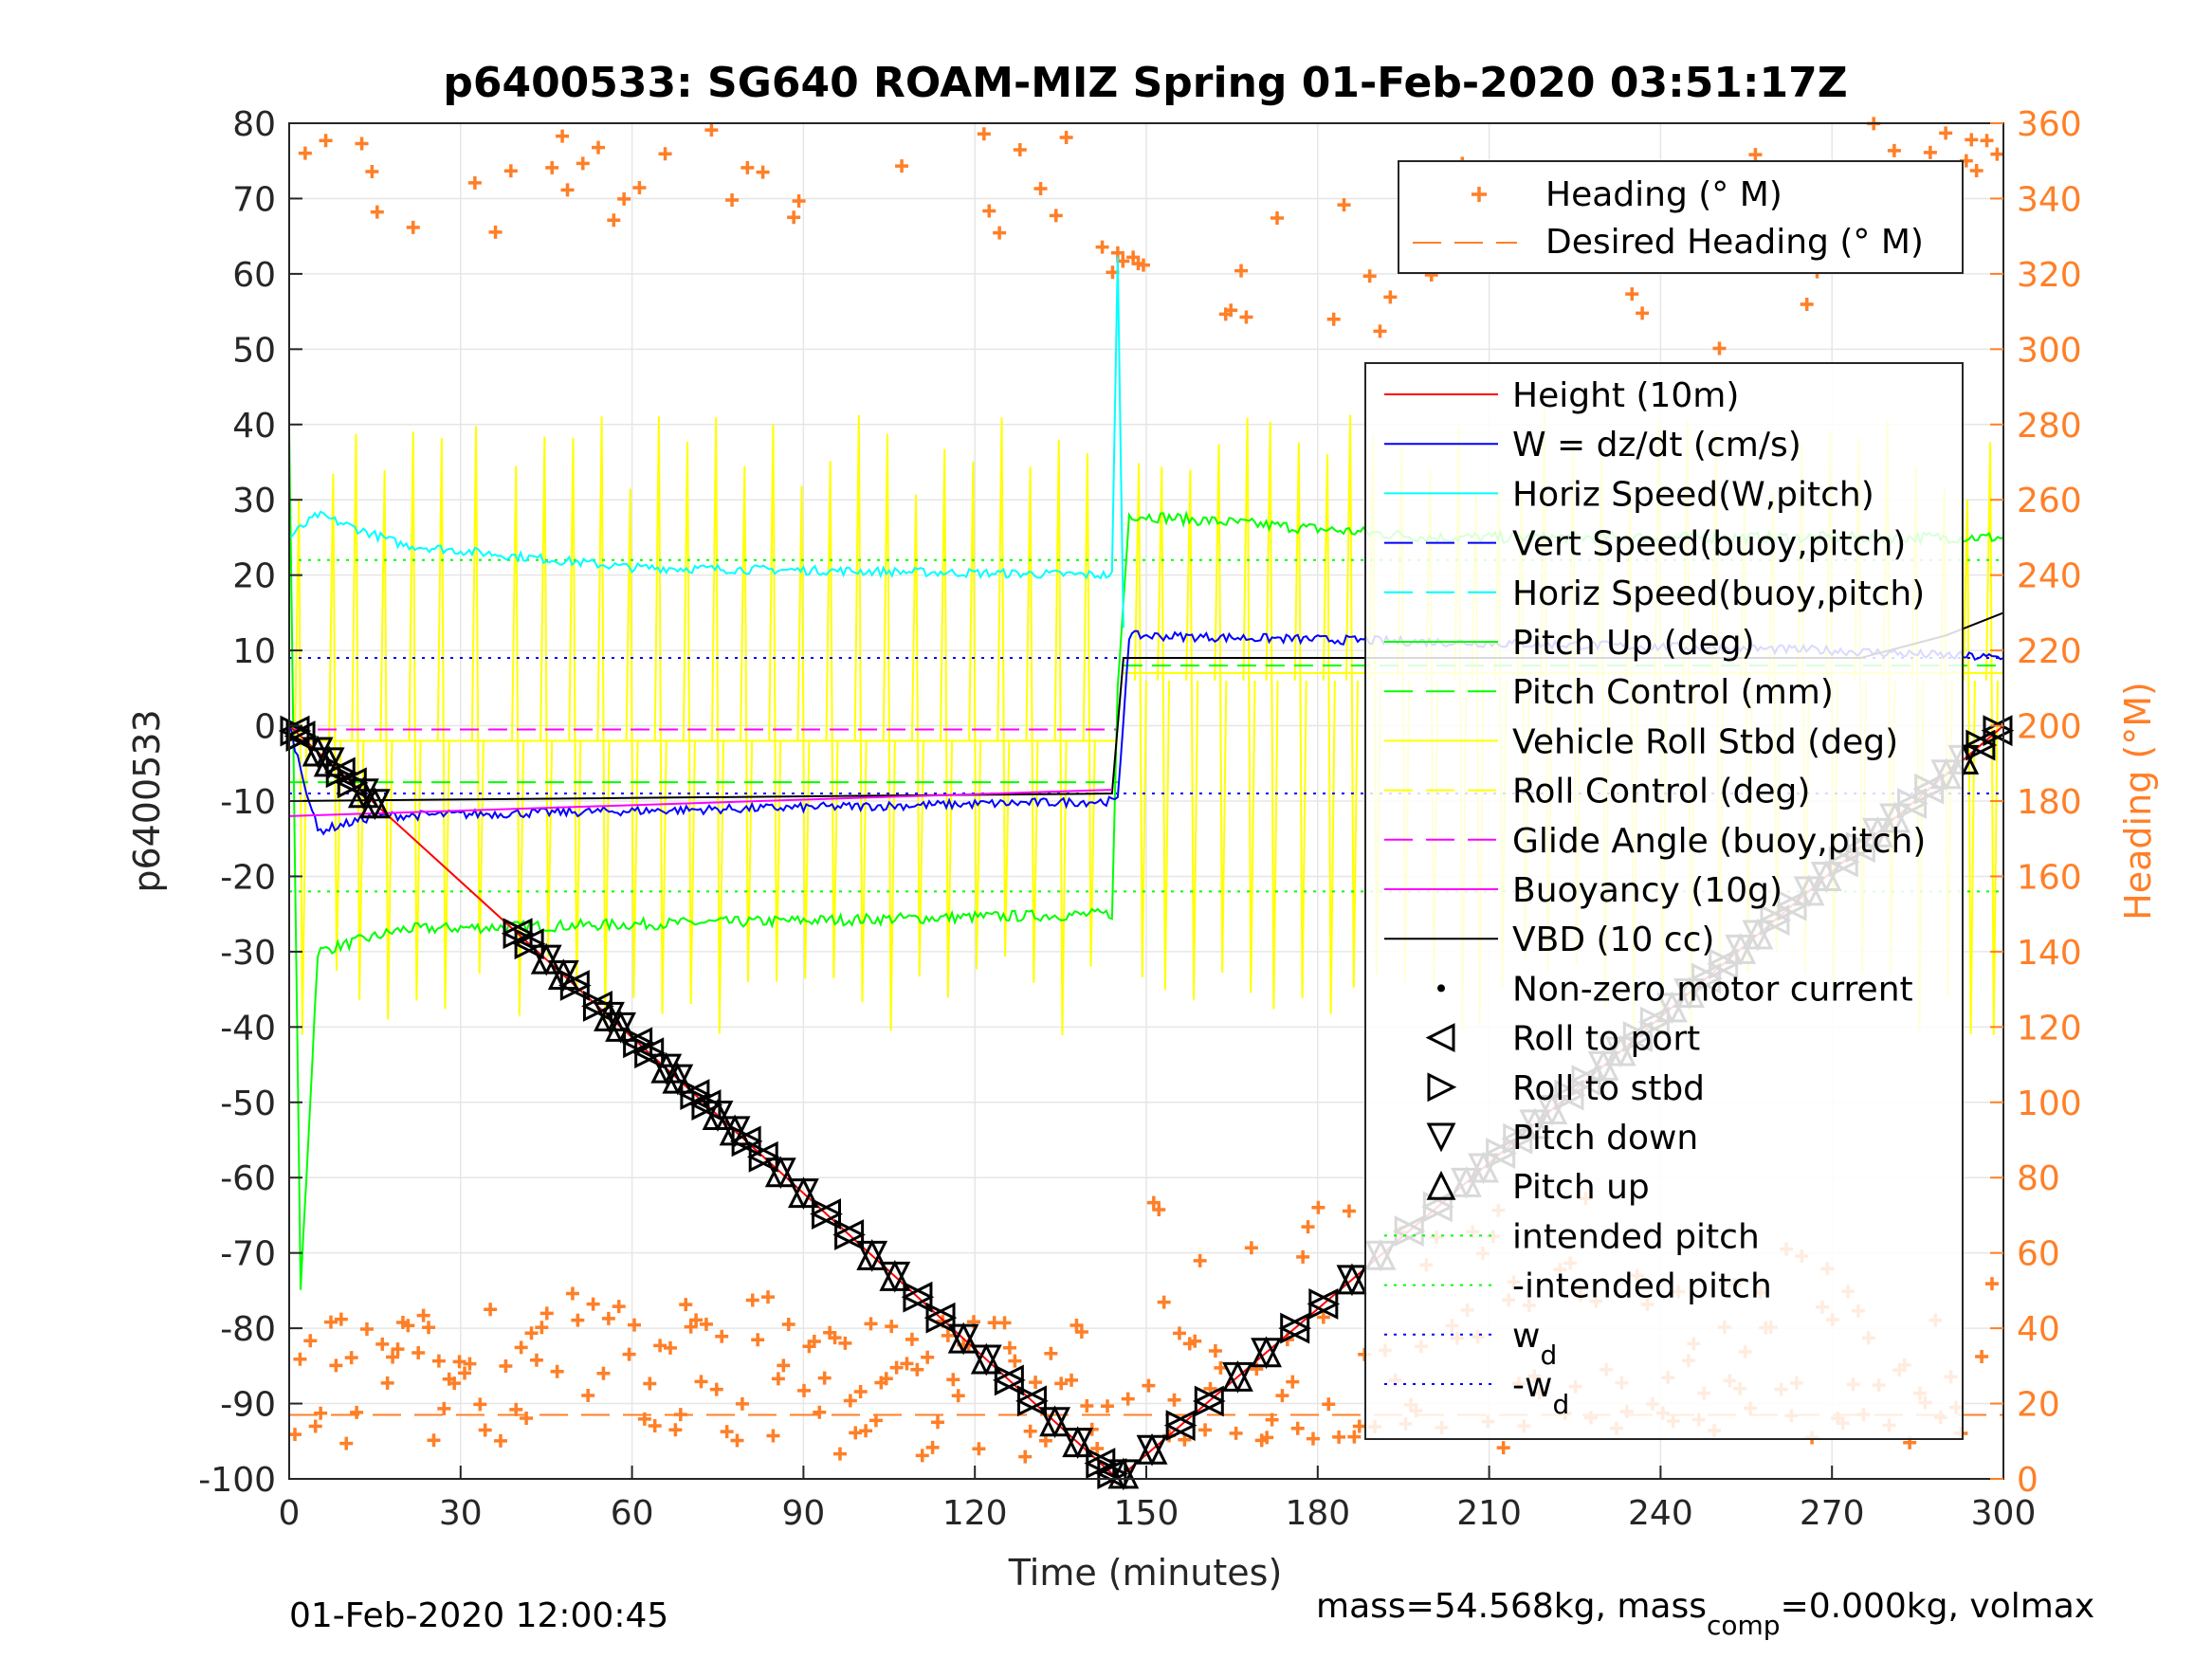 This screenshot has height=1659, width=2212. What do you see at coordinates (1660, 1513) in the screenshot?
I see `x-tick-label: 240` at bounding box center [1660, 1513].